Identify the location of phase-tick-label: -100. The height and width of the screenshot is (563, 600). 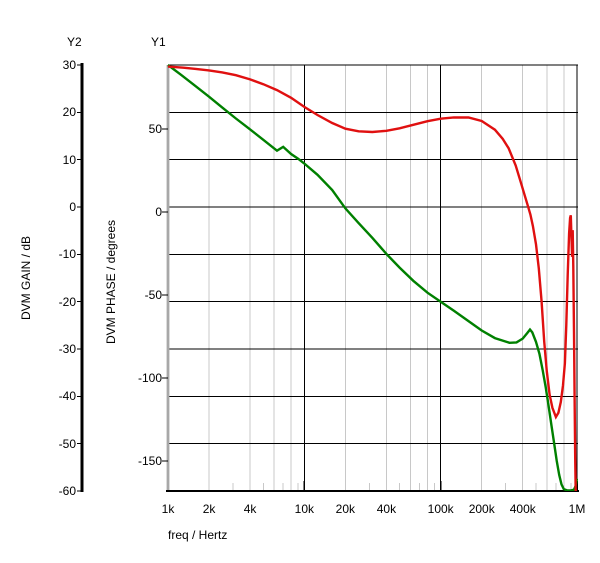
(149, 377).